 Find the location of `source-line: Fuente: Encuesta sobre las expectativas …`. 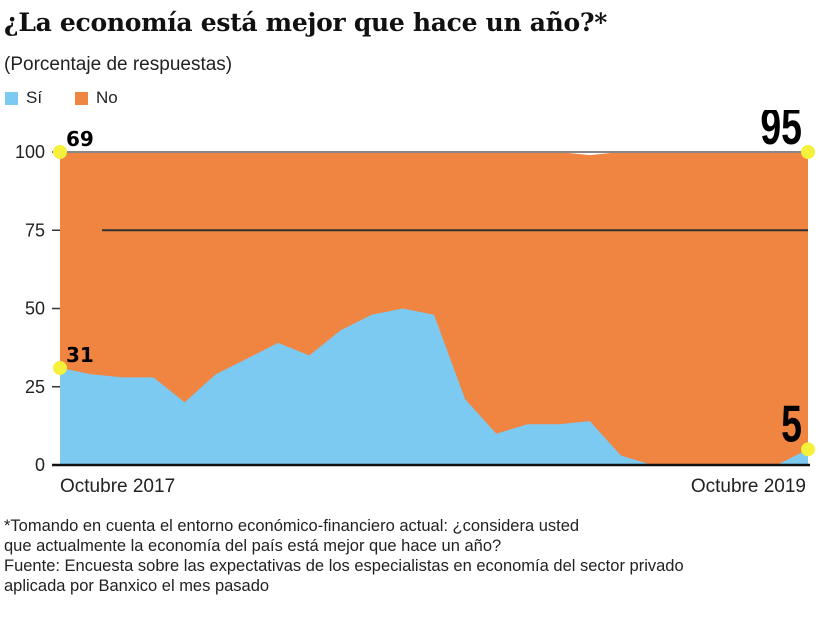

source-line: Fuente: Encuesta sobre las expectativas … is located at coordinates (344, 566).